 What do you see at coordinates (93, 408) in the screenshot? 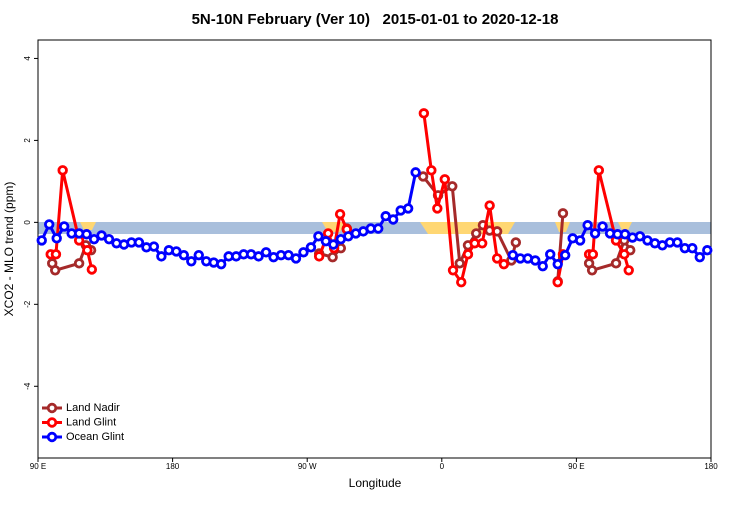
I see `legend-label: Land Nadir` at bounding box center [93, 408].